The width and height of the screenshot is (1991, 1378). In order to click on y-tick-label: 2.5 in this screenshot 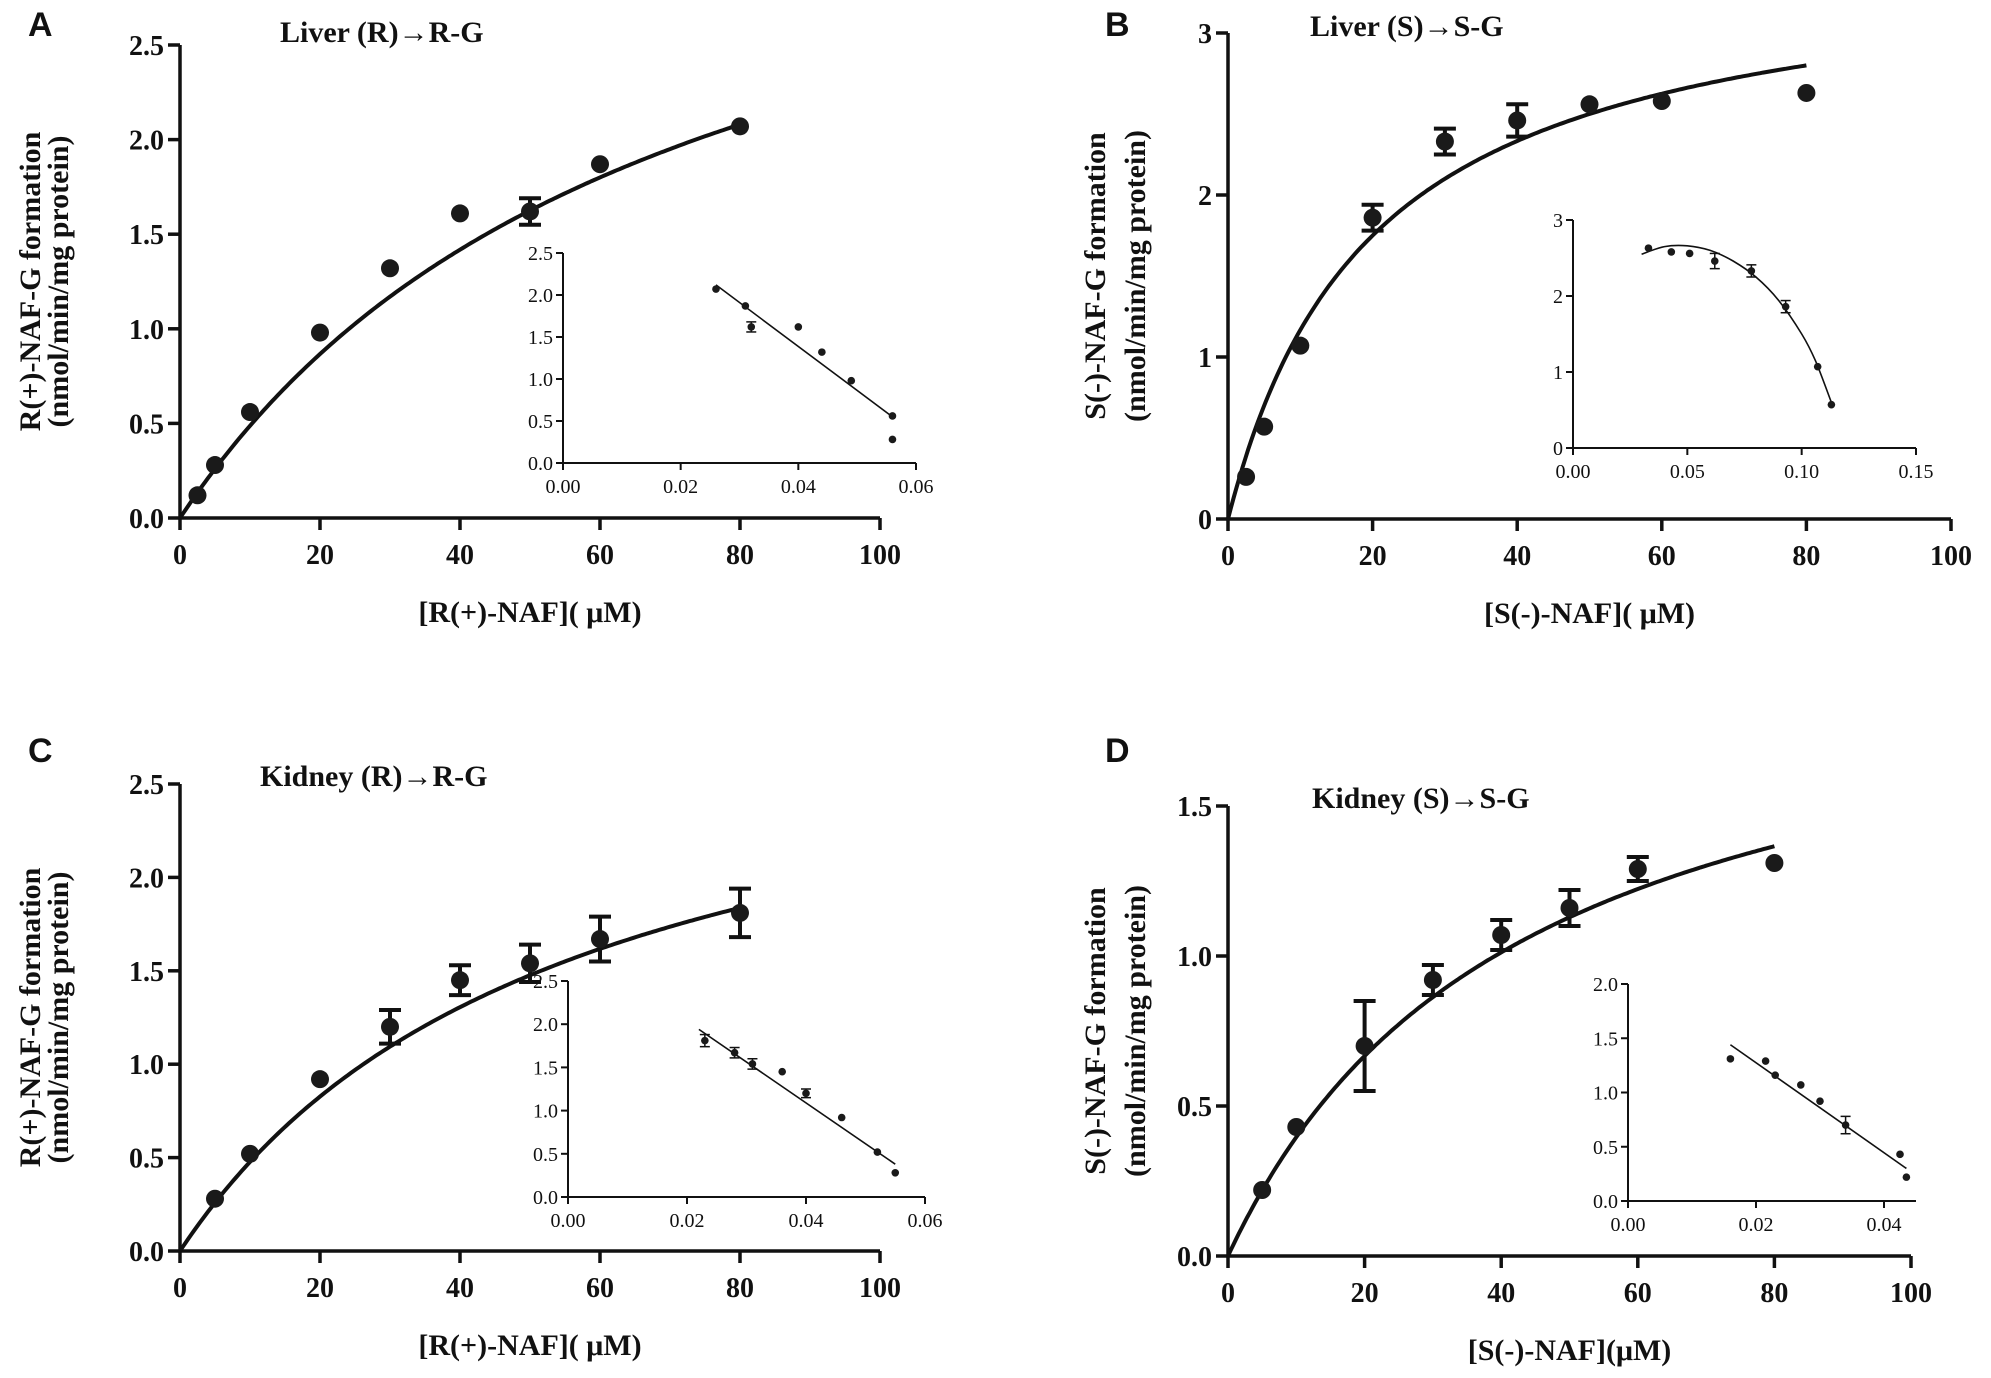, I will do `click(146, 785)`.